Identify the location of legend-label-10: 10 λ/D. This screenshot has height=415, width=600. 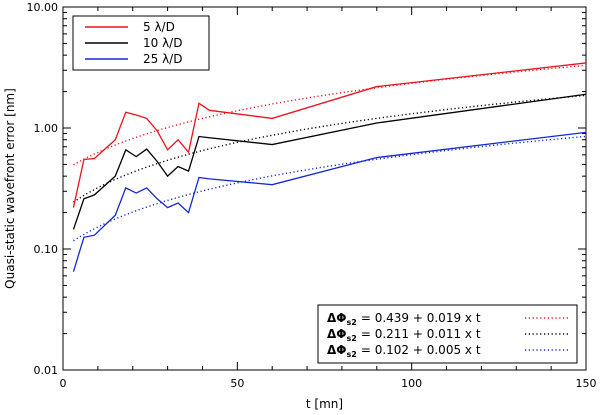
(162, 43).